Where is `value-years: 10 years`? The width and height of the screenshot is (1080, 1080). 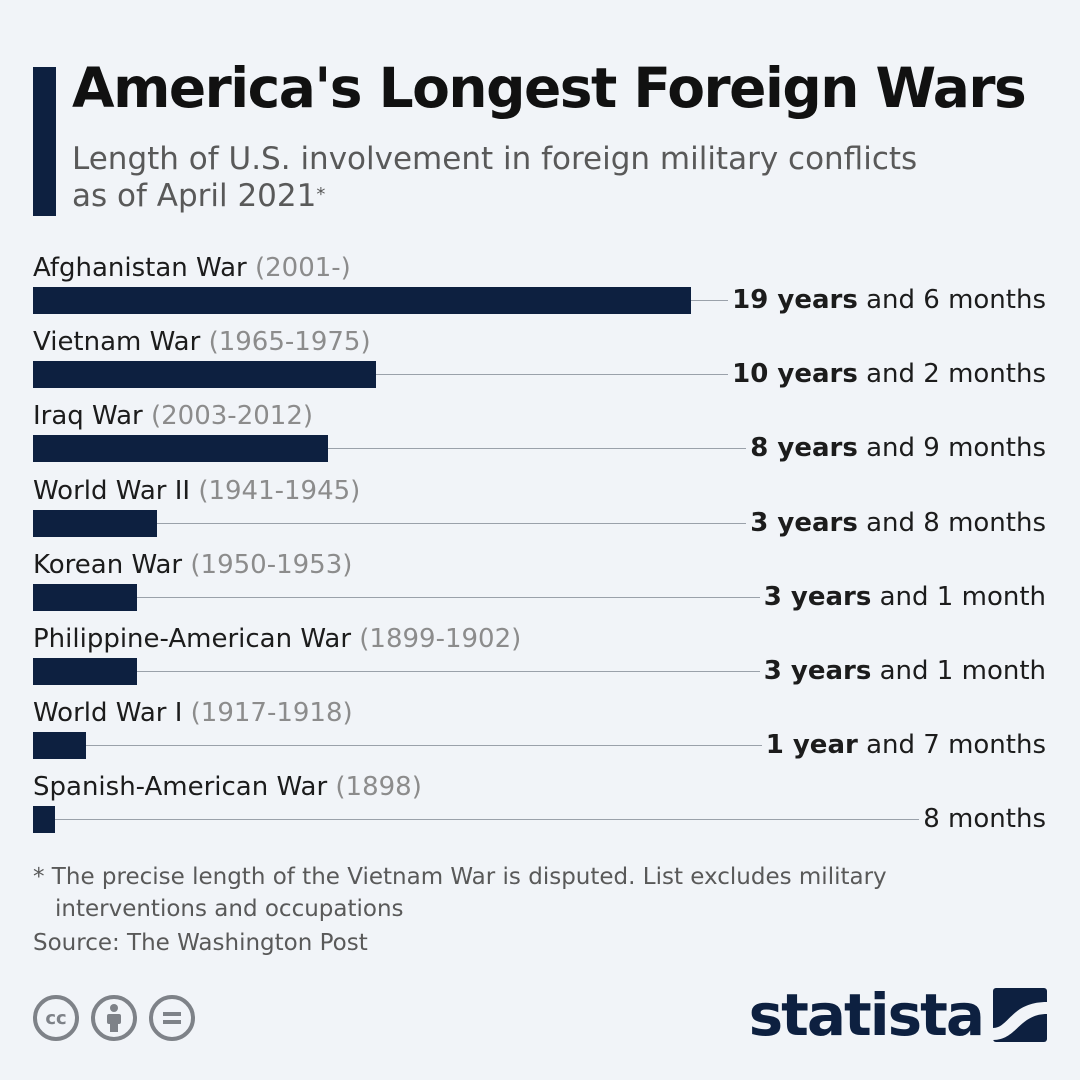
value-years: 10 years is located at coordinates (795, 374).